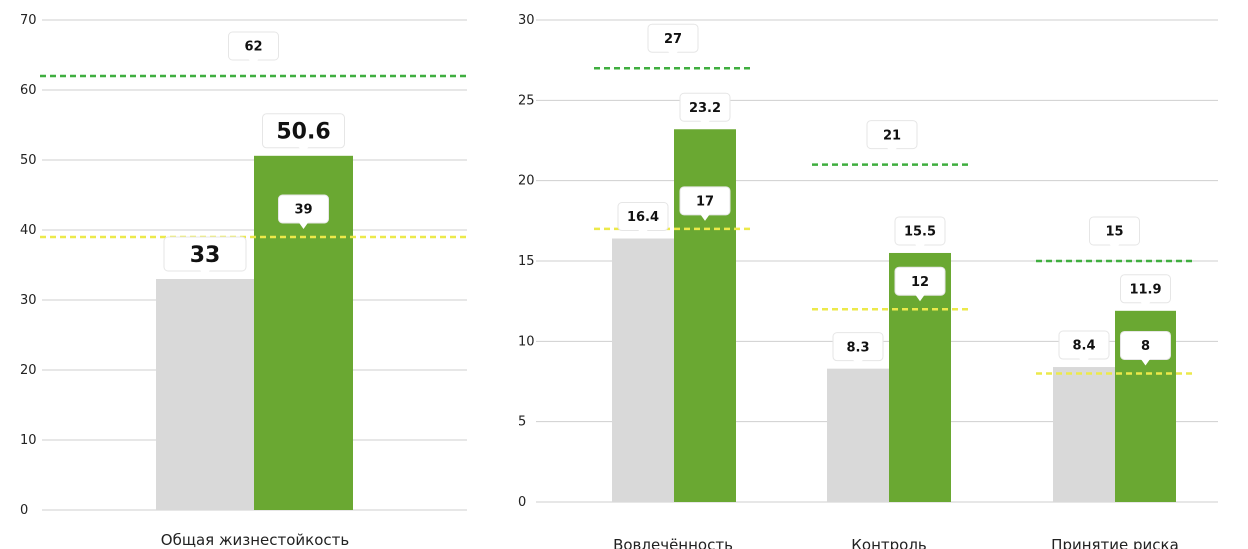 The height and width of the screenshot is (549, 1248). I want to click on y-tick-label: 50, so click(28, 160).